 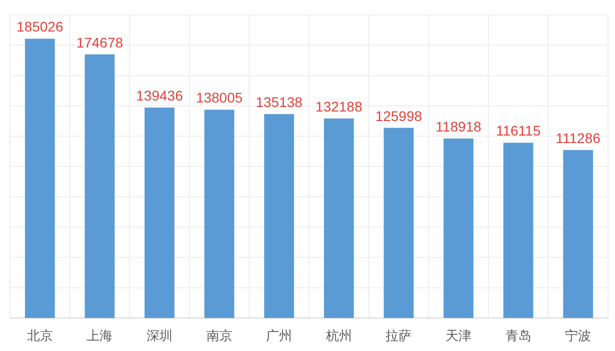 What do you see at coordinates (160, 96) in the screenshot?
I see `data-label: 139436` at bounding box center [160, 96].